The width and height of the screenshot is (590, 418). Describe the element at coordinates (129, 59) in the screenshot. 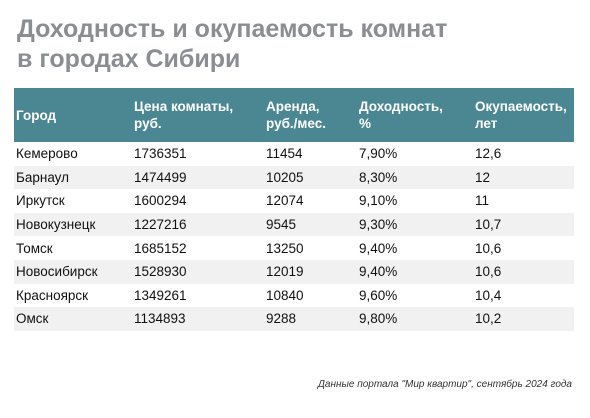

I see `page-title-line-2: в городах Сибири` at that location.